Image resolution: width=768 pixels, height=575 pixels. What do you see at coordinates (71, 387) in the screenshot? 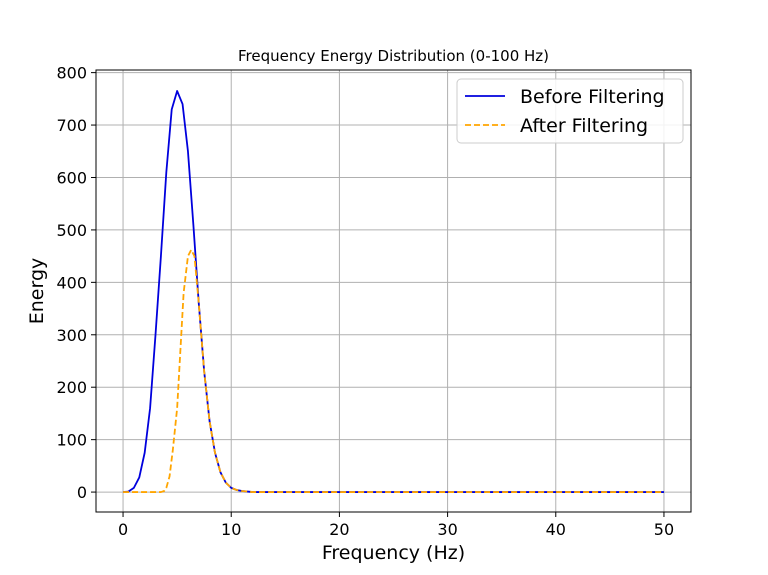
I see `y-tick-label: 200` at bounding box center [71, 387].